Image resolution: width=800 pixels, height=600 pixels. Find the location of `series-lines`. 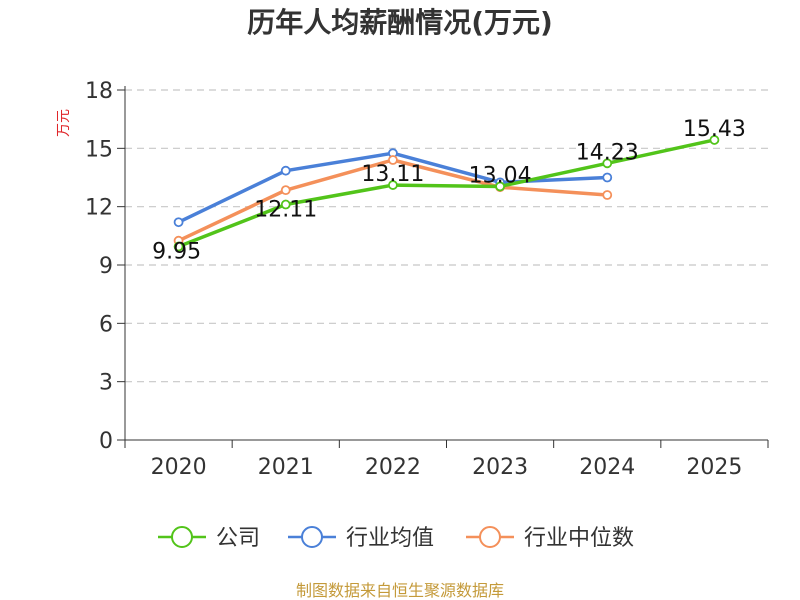

series-lines is located at coordinates (446, 193).